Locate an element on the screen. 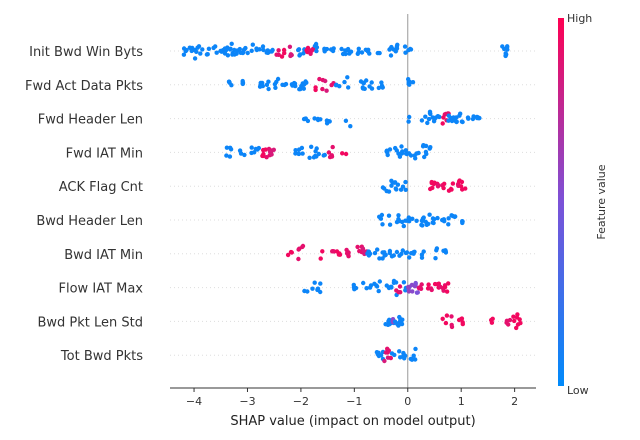 Image resolution: width=640 pixels, height=440 pixels. feature-label: Flow IAT Max is located at coordinates (101, 289).